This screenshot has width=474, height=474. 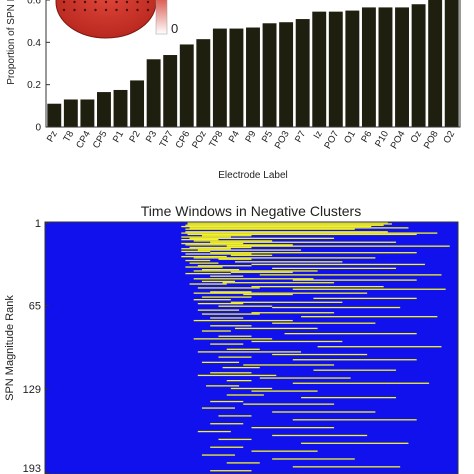 What do you see at coordinates (137, 103) in the screenshot?
I see `bar-P2` at bounding box center [137, 103].